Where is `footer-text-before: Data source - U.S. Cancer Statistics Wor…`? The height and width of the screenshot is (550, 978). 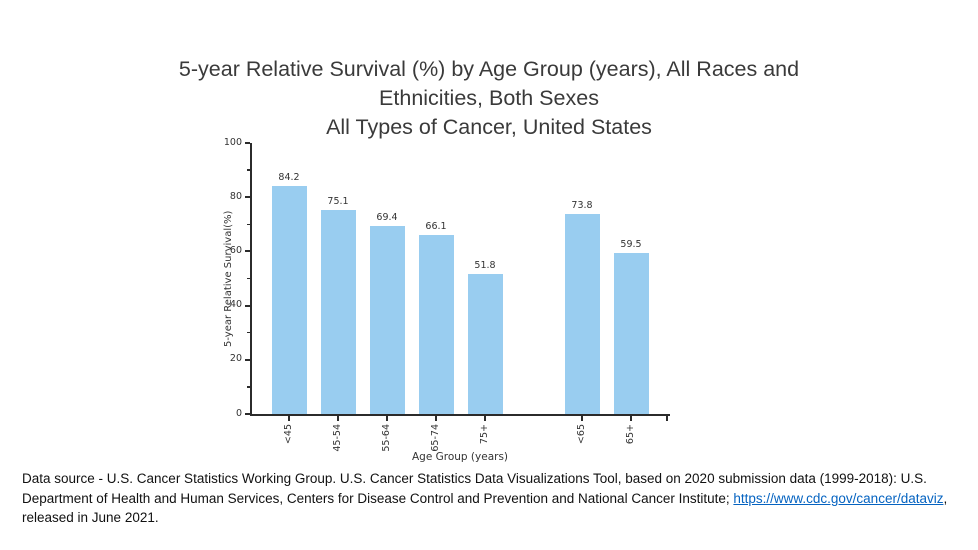
footer-text-before: Data source - U.S. Cancer Statistics Wor… is located at coordinates (474, 488).